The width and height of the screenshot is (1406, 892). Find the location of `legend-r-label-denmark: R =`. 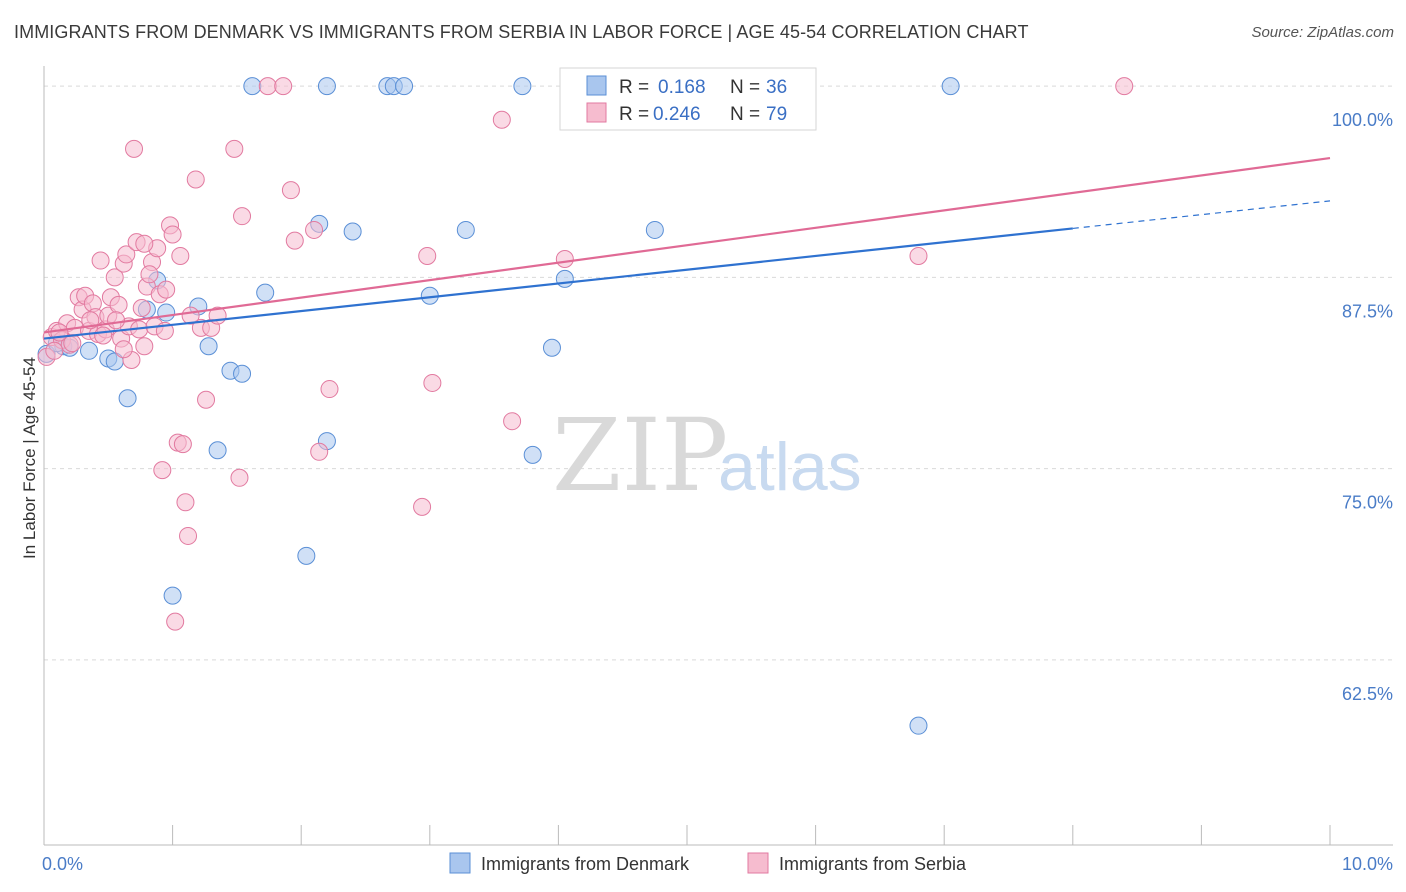

legend-r-label-denmark: R = is located at coordinates (634, 87).